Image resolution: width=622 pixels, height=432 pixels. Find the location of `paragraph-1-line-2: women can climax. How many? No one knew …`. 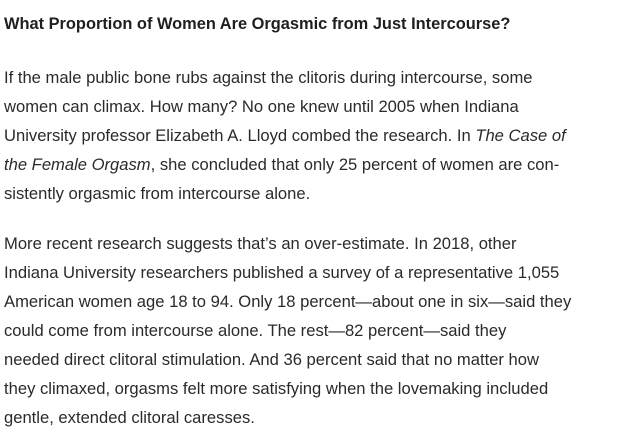

paragraph-1-line-2: women can climax. How many? No one knew … is located at coordinates (261, 106).